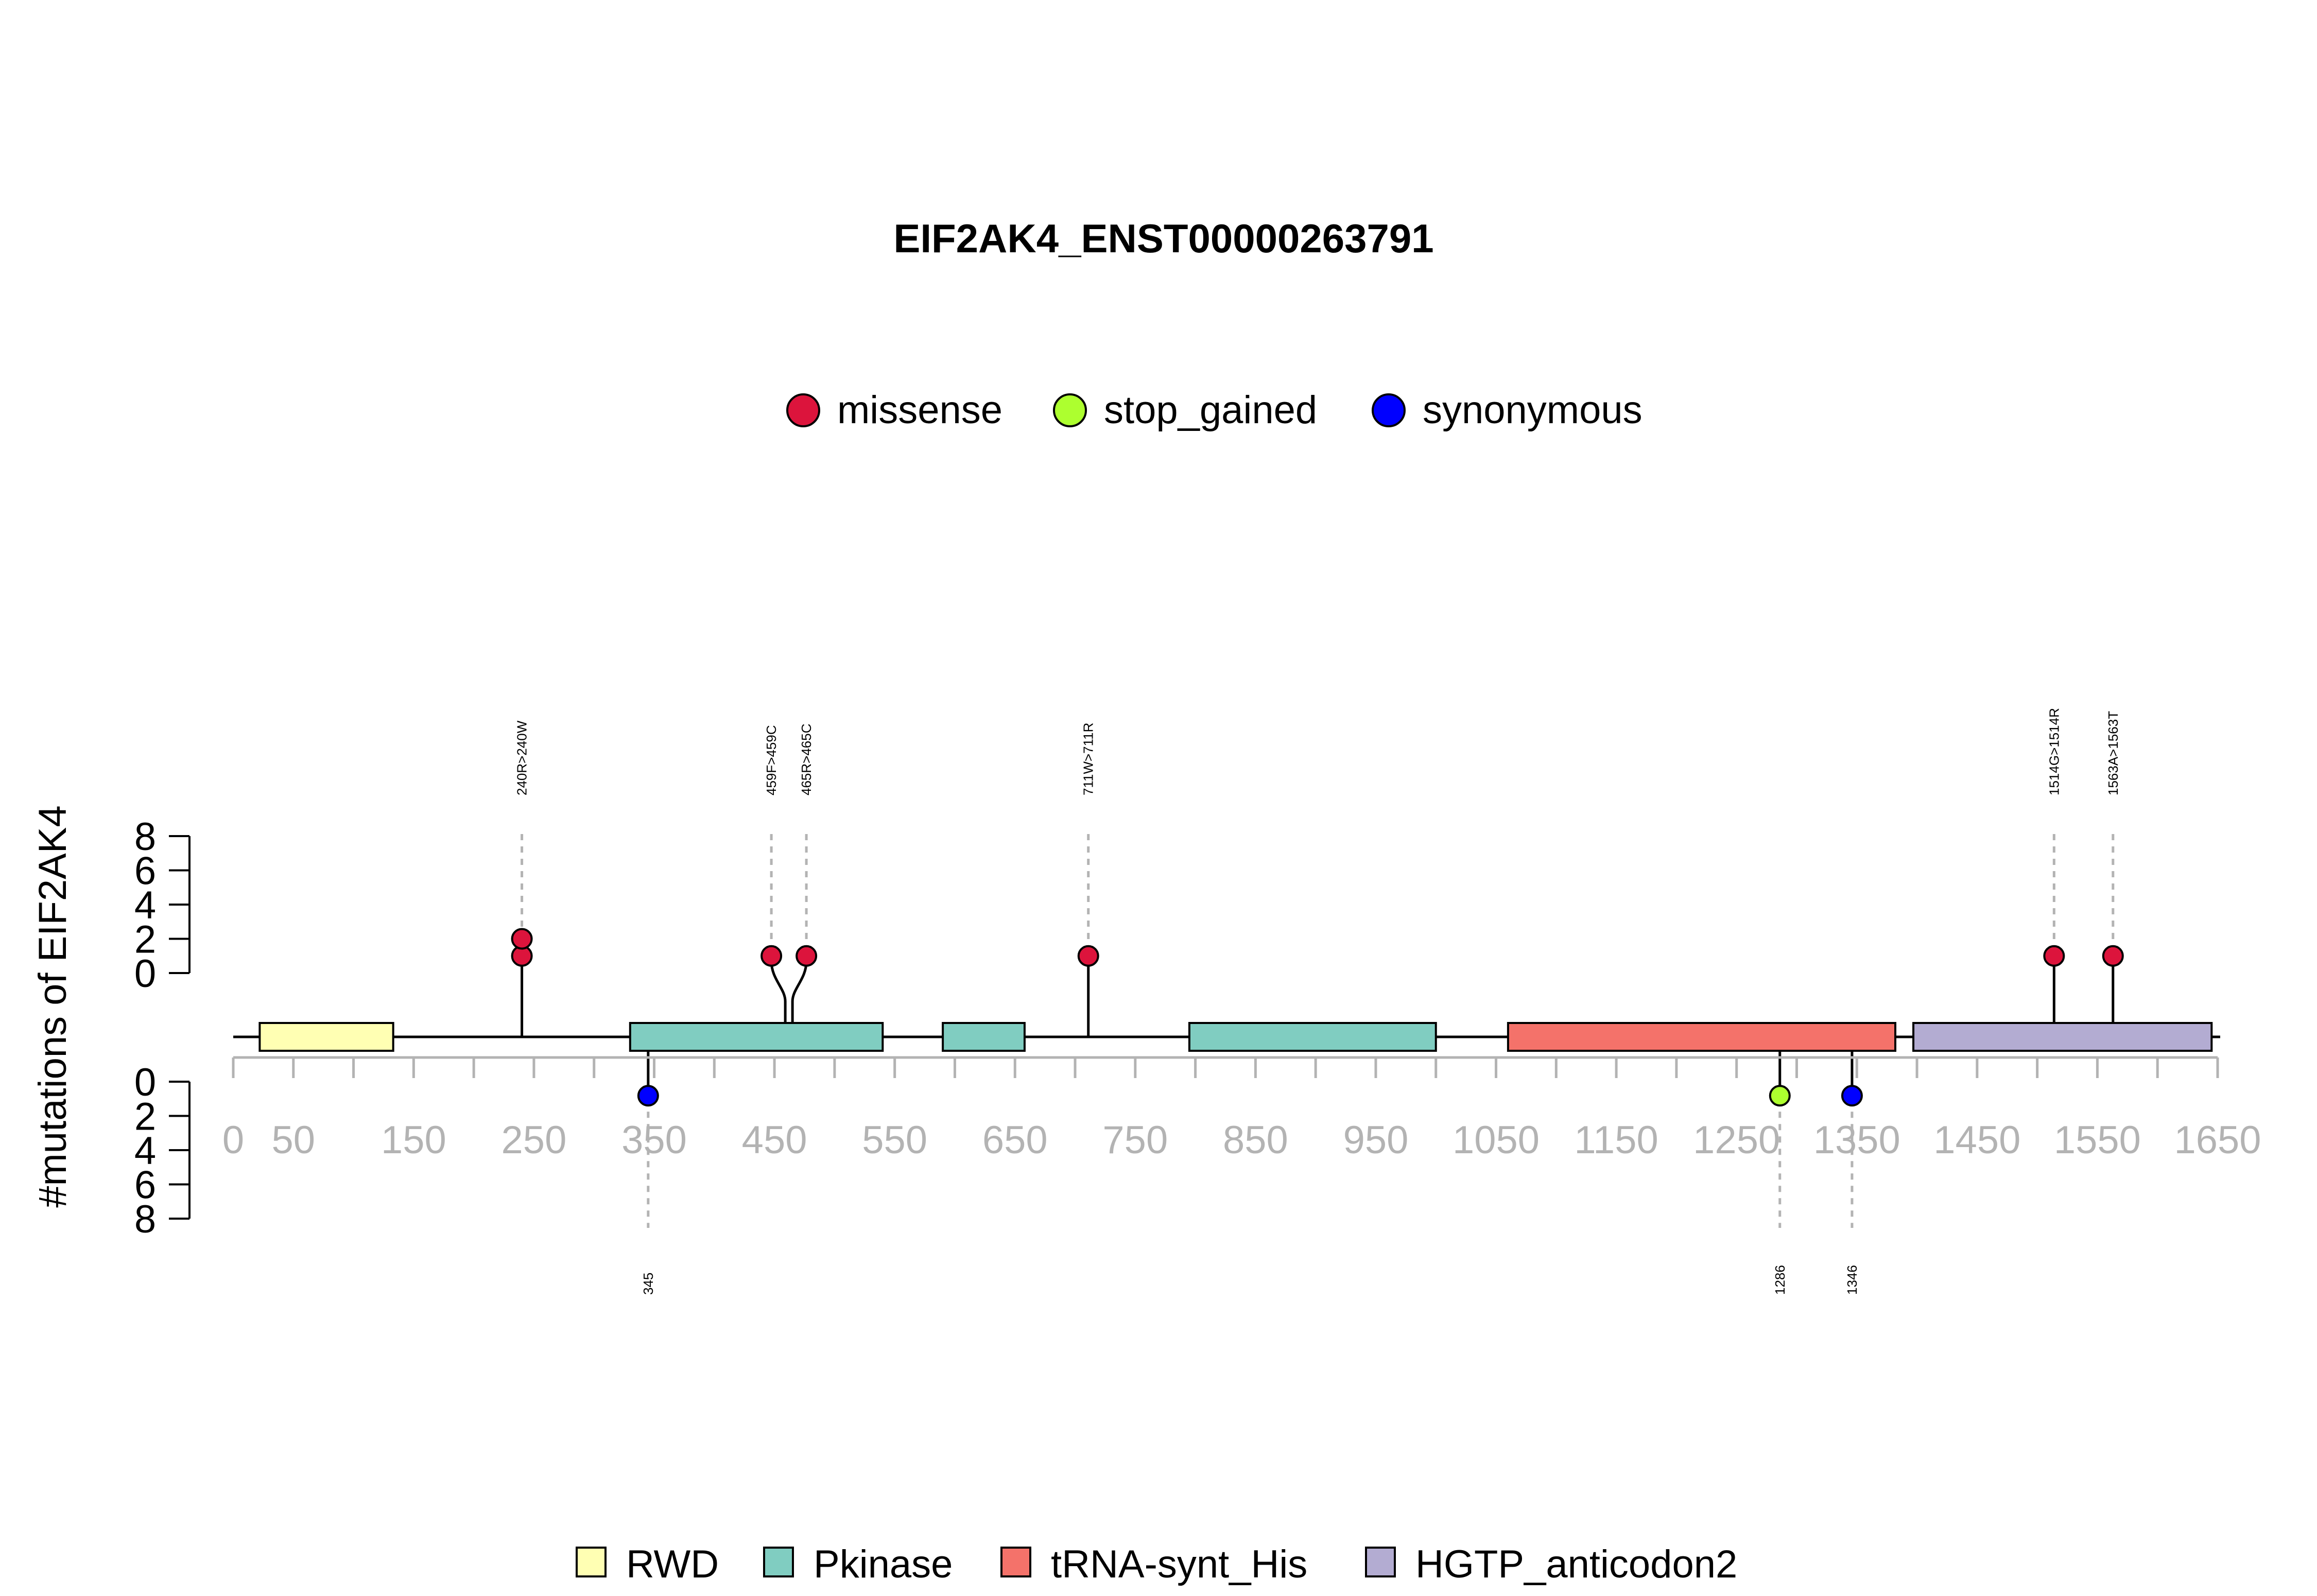 The height and width of the screenshot is (1596, 2317). I want to click on domain-trna-synt-his, so click(1702, 1037).